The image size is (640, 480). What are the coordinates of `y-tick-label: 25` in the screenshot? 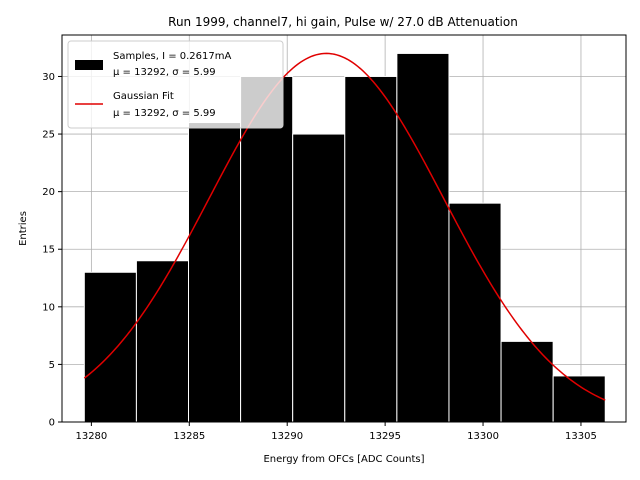 It's located at (48, 135).